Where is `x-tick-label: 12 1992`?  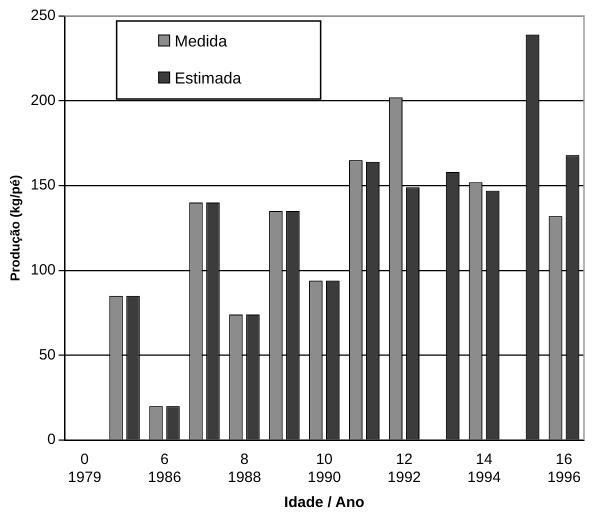
x-tick-label: 12 1992 is located at coordinates (404, 468).